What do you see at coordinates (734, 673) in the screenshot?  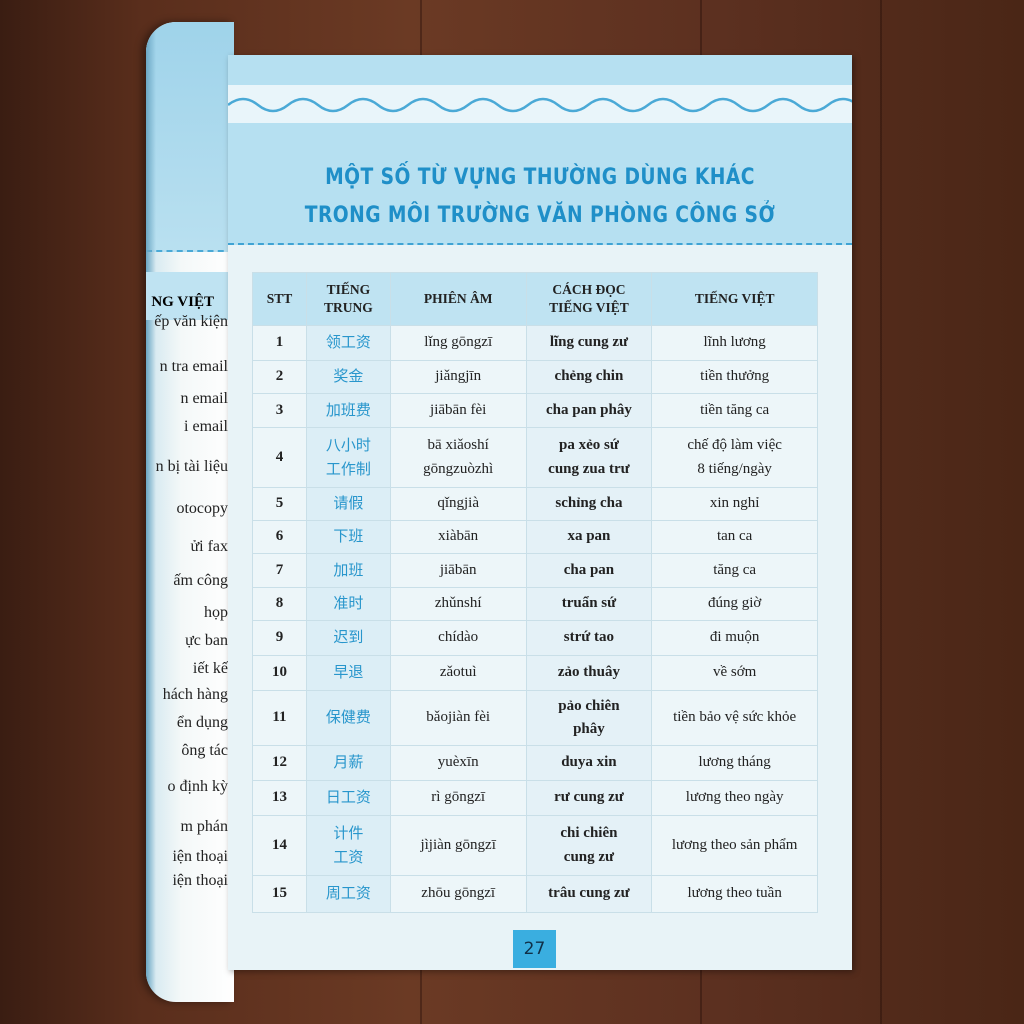 I see `cell-vi: về sớm` at bounding box center [734, 673].